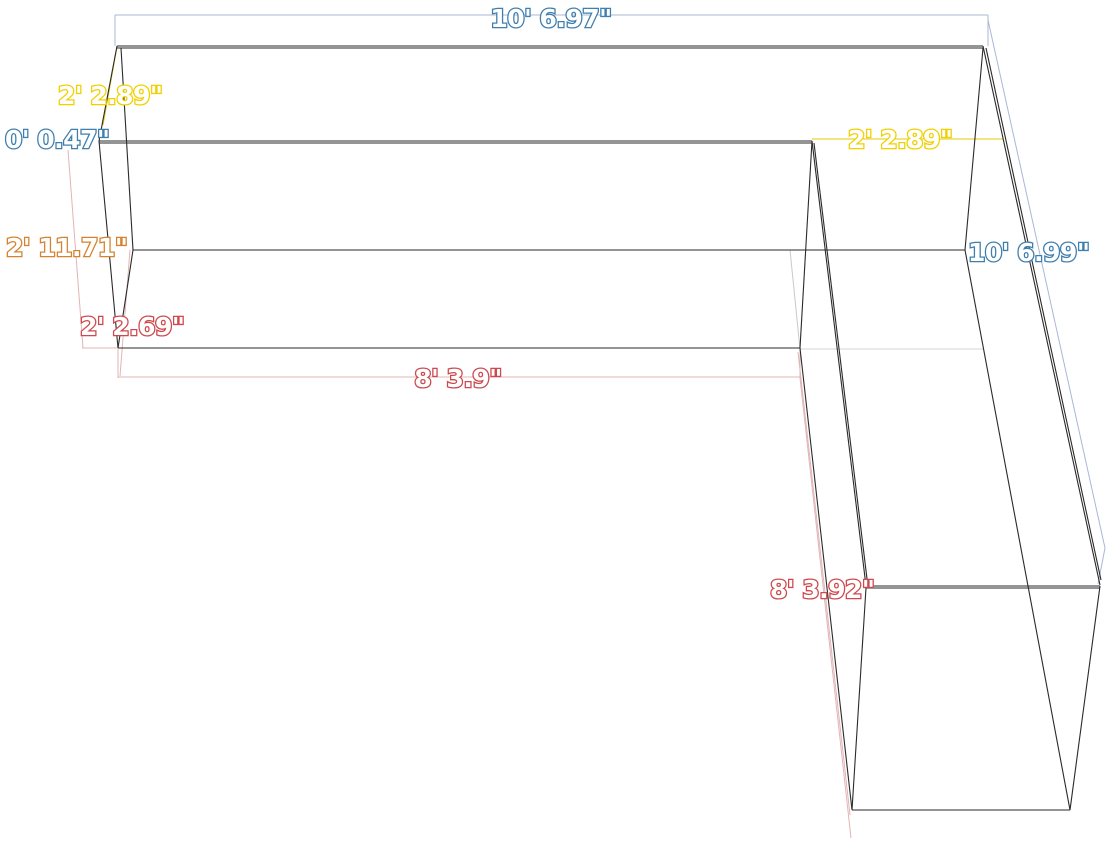 This screenshot has height=848, width=1112. Describe the element at coordinates (974, 149) in the screenshot. I see `edge-right-back-post` at that location.